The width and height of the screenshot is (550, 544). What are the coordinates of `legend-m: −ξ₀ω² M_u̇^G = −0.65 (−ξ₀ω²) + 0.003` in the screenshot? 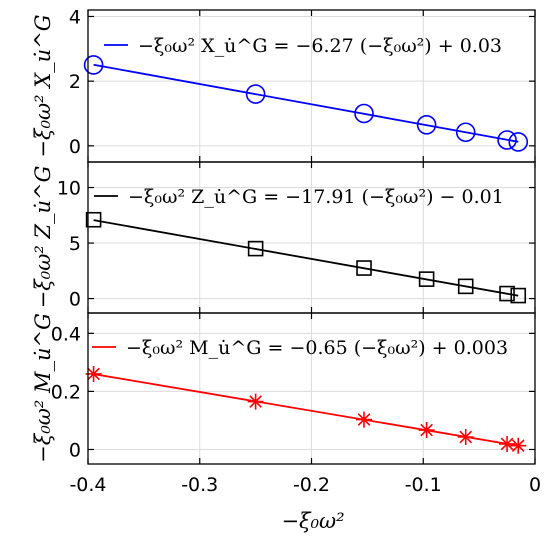 It's located at (300, 348).